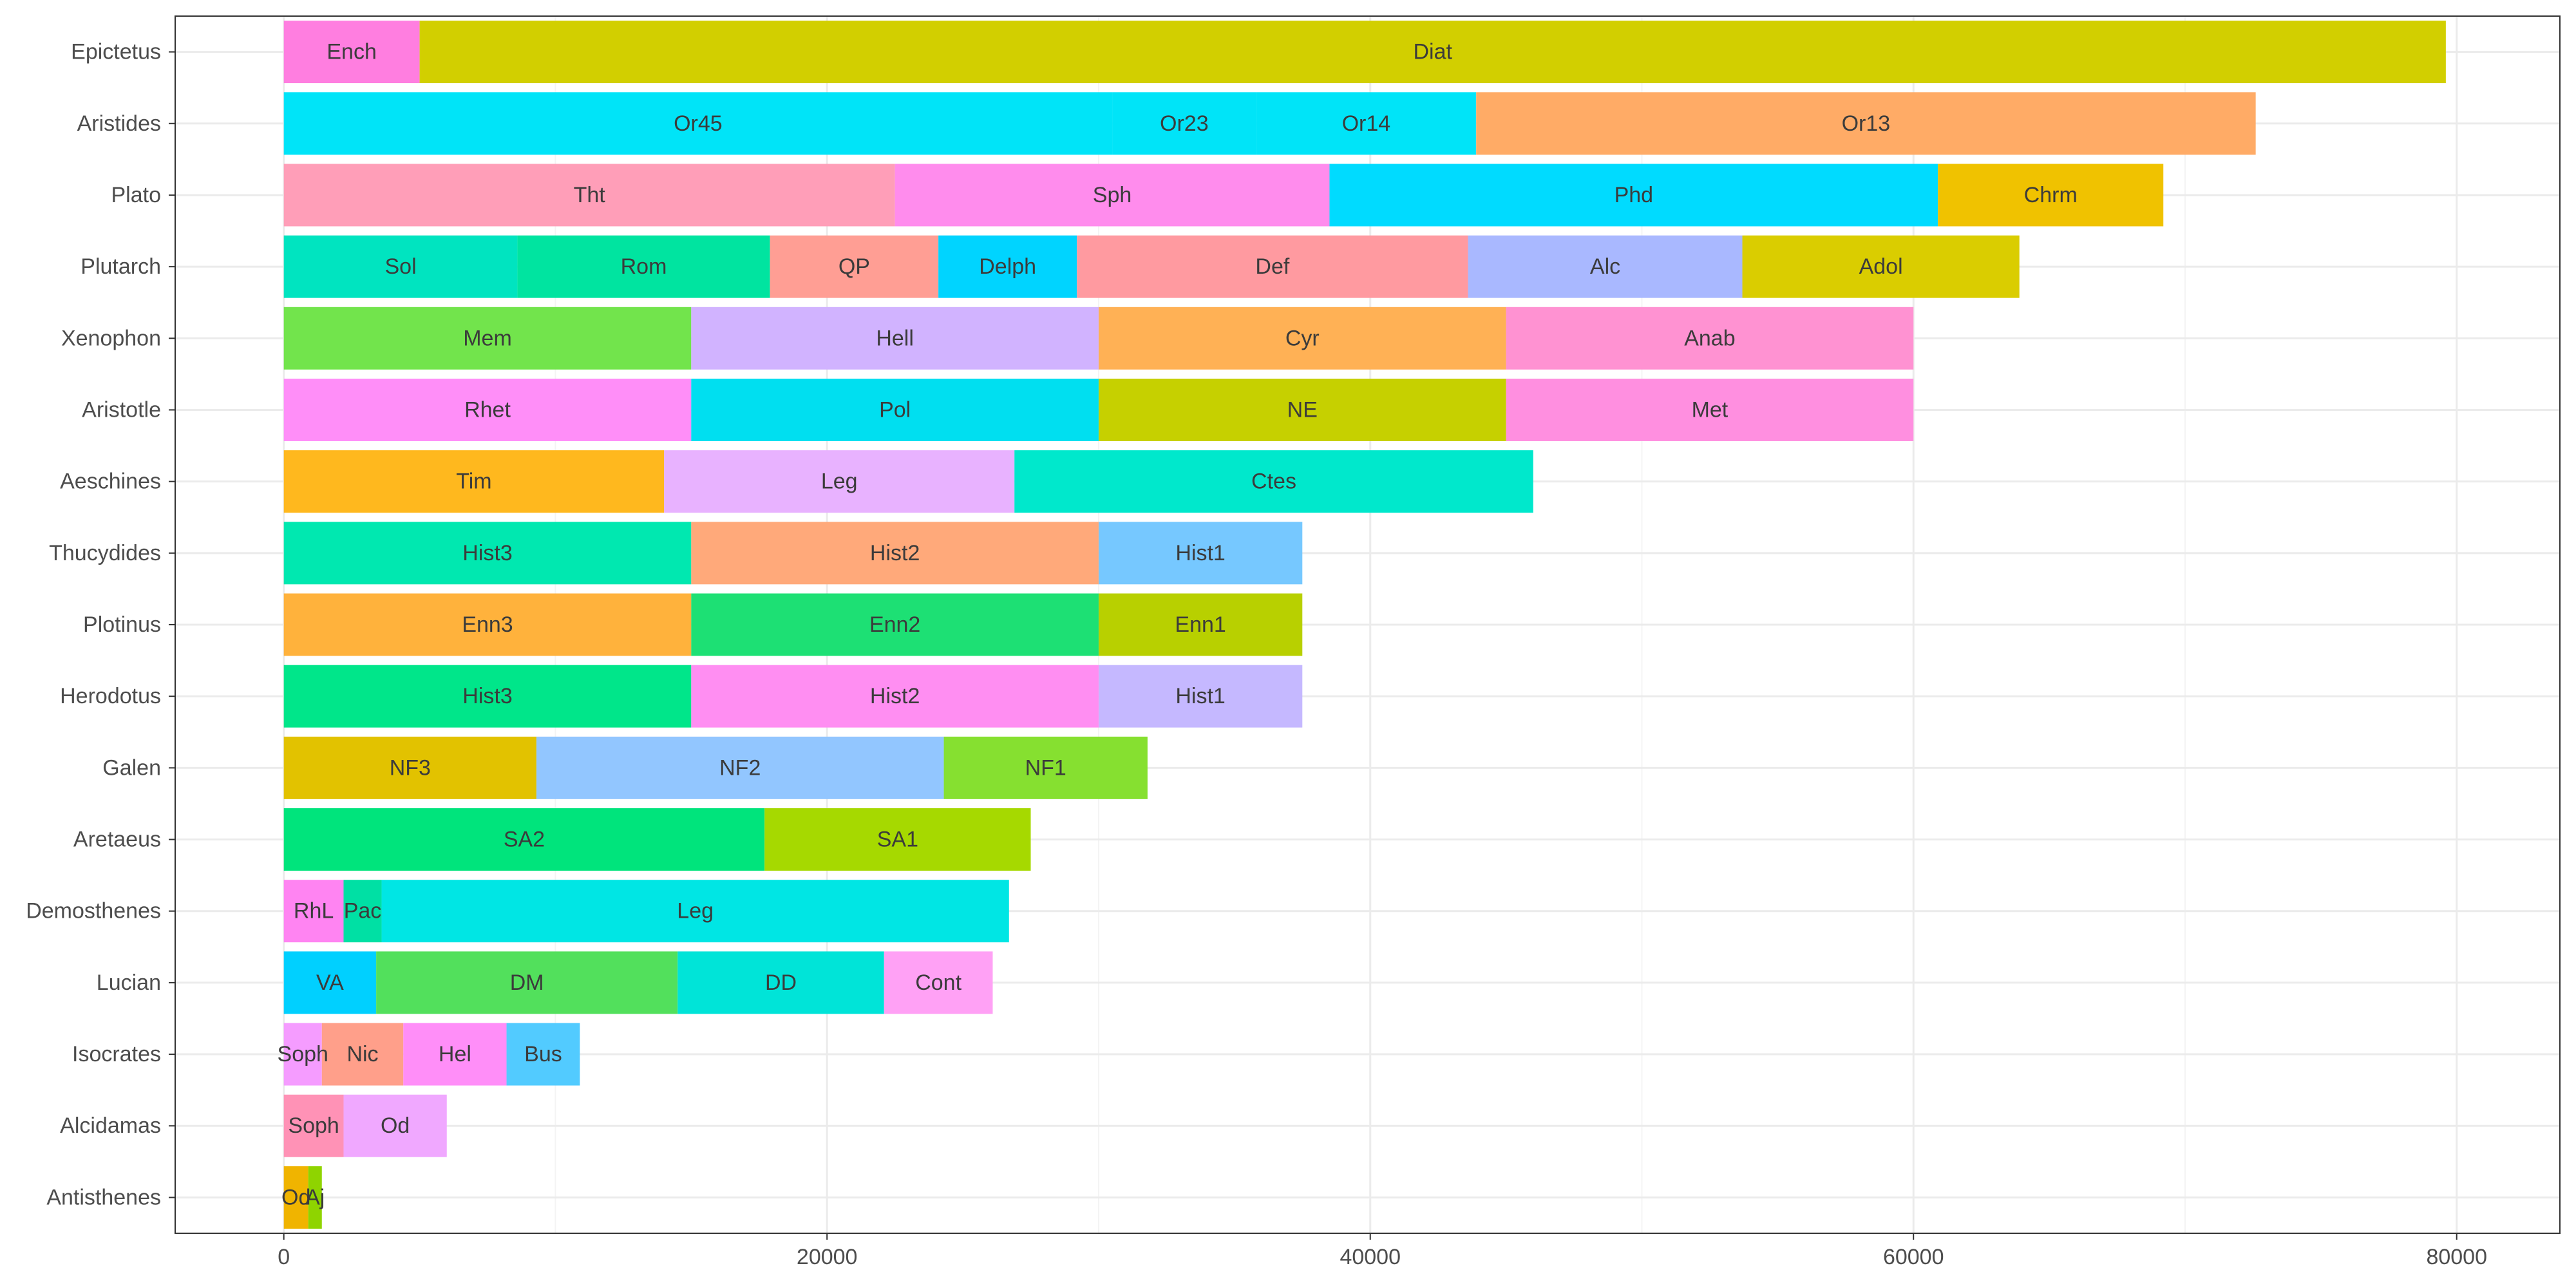 This screenshot has height=1288, width=2576. I want to click on y-tick-label: Herodotus, so click(111, 696).